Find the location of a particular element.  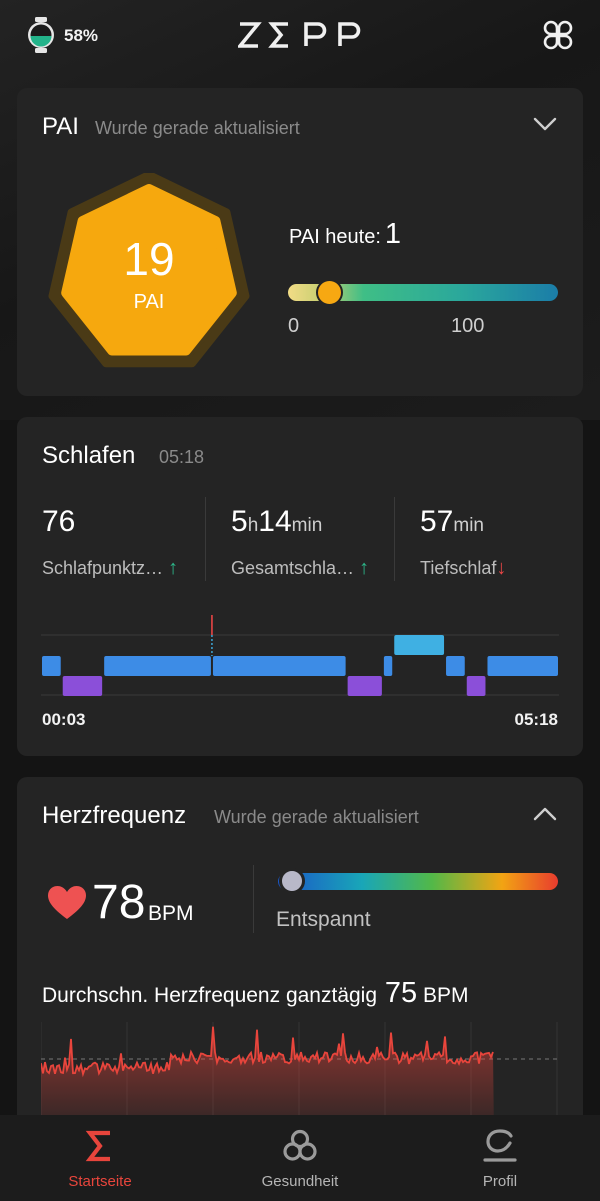

sleep-start-time: 00:03 is located at coordinates (64, 719).